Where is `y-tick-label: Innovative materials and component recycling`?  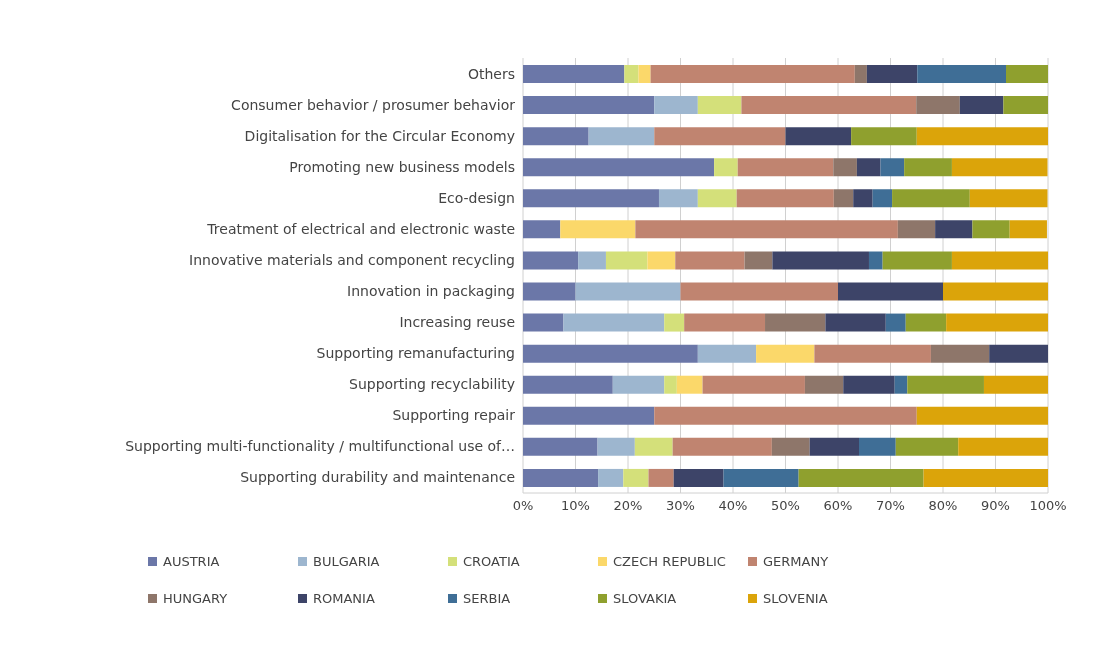 y-tick-label: Innovative materials and component recycling is located at coordinates (352, 259).